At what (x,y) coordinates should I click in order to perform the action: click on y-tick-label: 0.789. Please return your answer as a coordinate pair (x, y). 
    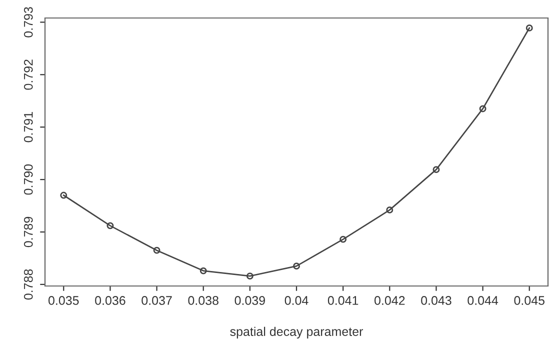
    Looking at the image, I should click on (28, 232).